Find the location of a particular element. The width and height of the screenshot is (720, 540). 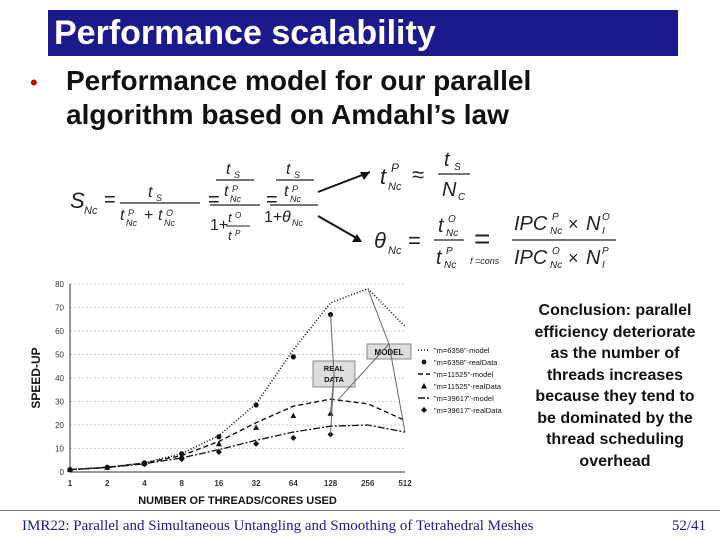

x-tick-label: 4 is located at coordinates (144, 483).